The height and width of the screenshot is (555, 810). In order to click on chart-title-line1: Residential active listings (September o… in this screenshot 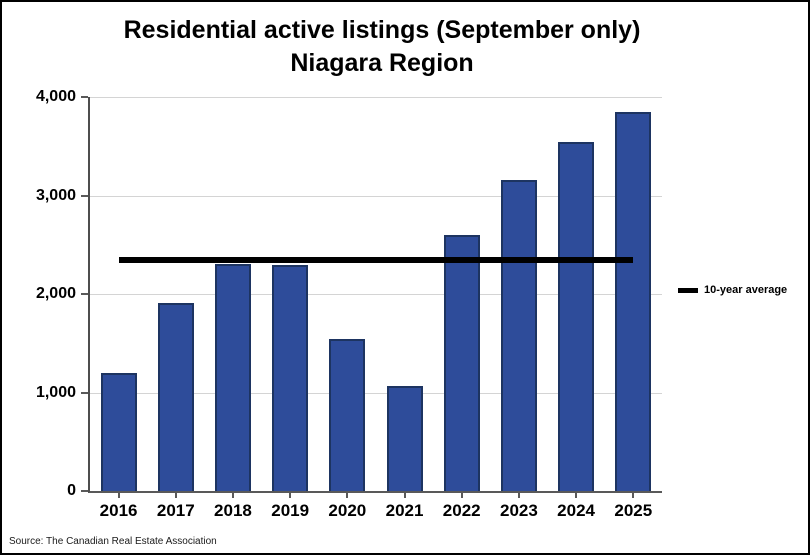, I will do `click(382, 30)`.